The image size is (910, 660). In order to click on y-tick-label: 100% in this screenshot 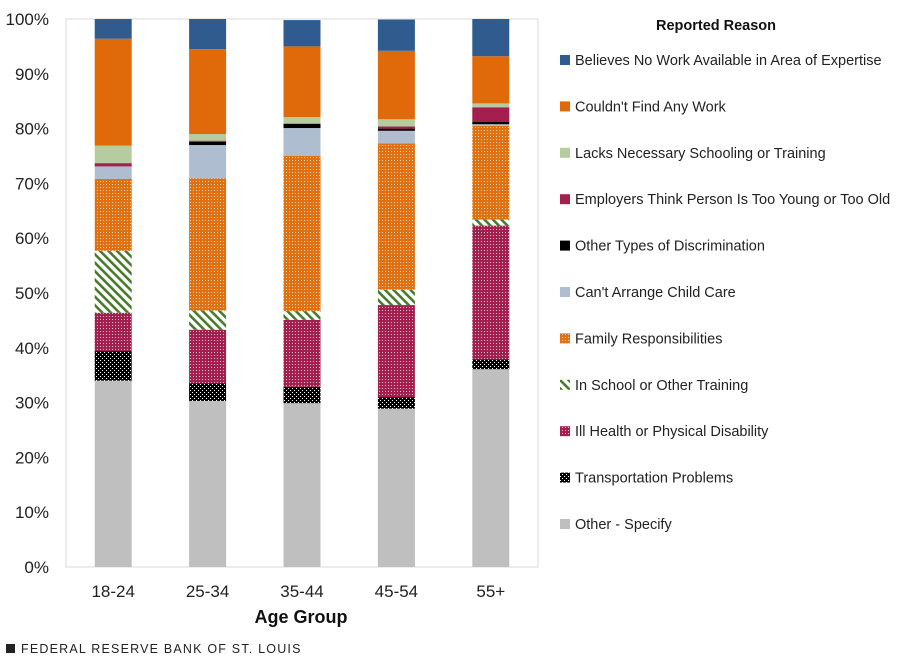, I will do `click(27, 19)`.